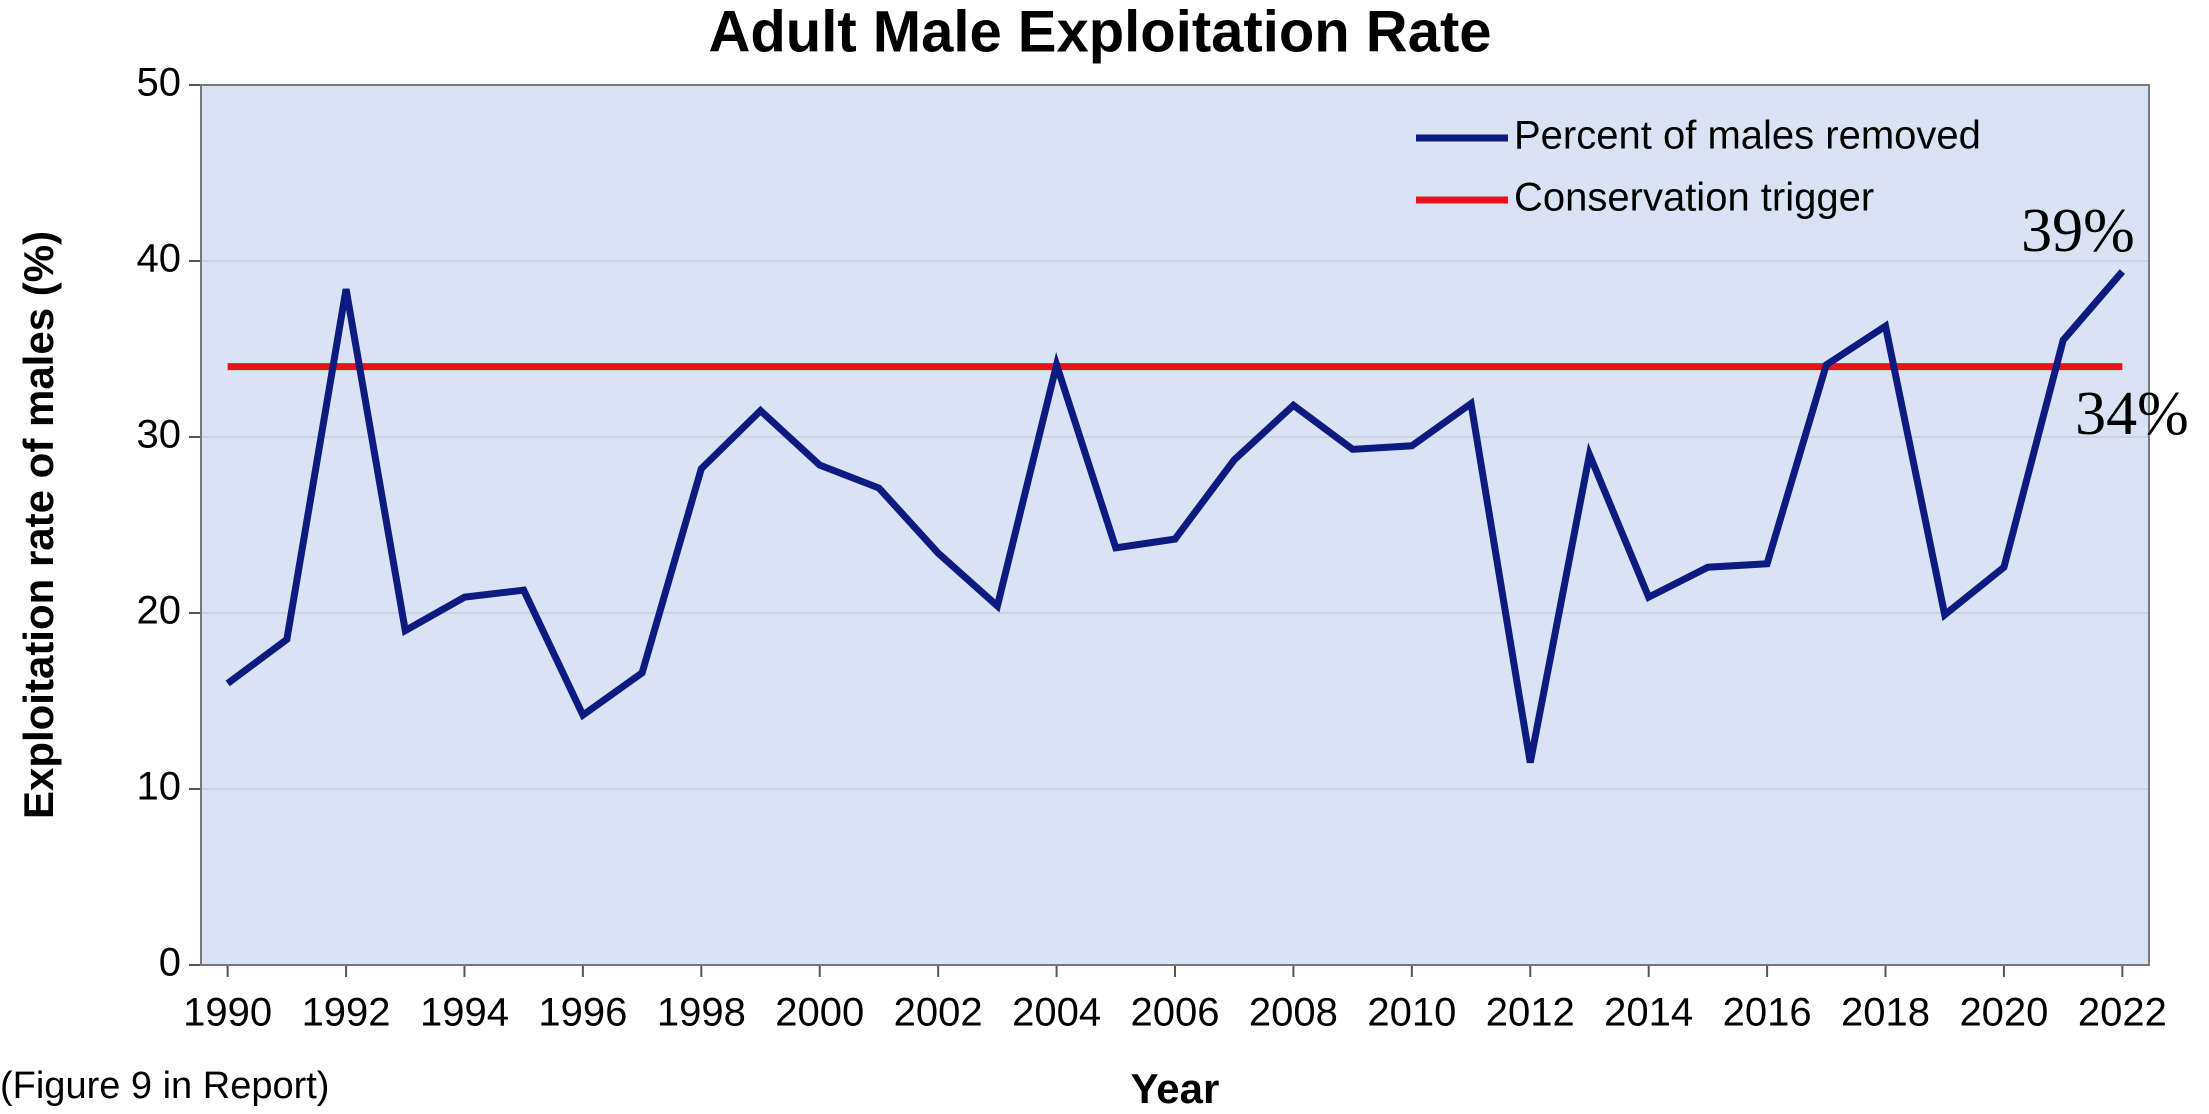 This screenshot has height=1114, width=2209. I want to click on x-tick-label: 1990, so click(227, 1013).